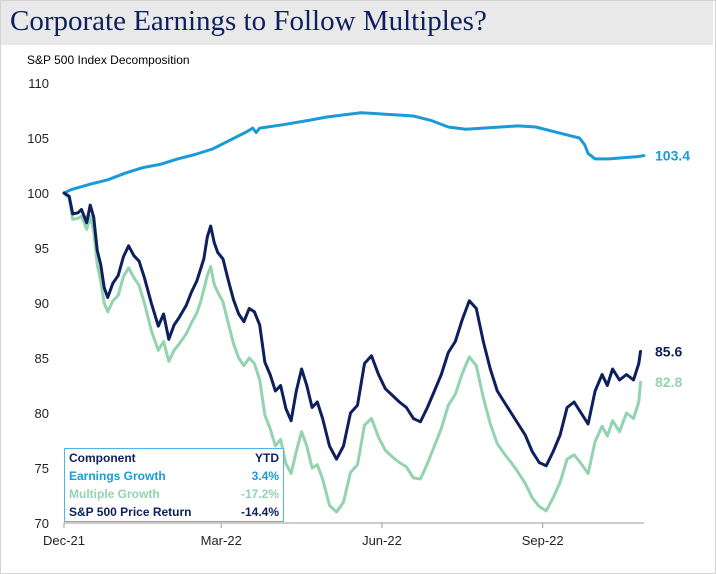  Describe the element at coordinates (672, 156) in the screenshot. I see `end-label-earnings: 103.4` at that location.